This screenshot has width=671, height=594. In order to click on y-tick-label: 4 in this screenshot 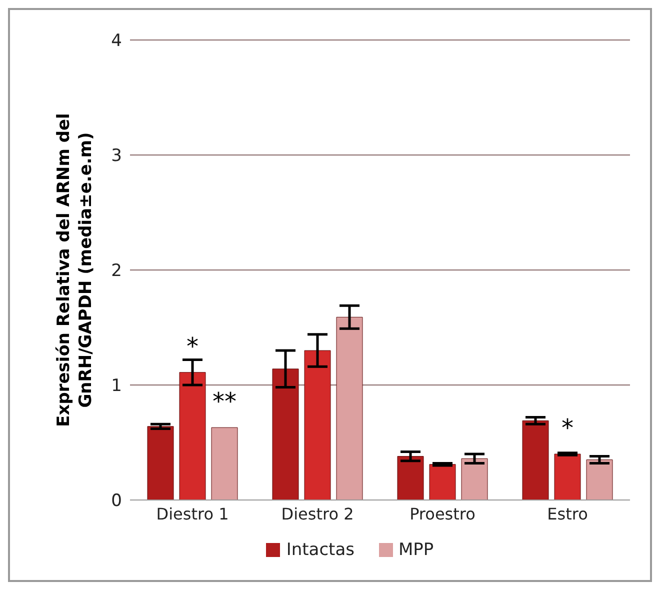, I will do `click(116, 41)`.